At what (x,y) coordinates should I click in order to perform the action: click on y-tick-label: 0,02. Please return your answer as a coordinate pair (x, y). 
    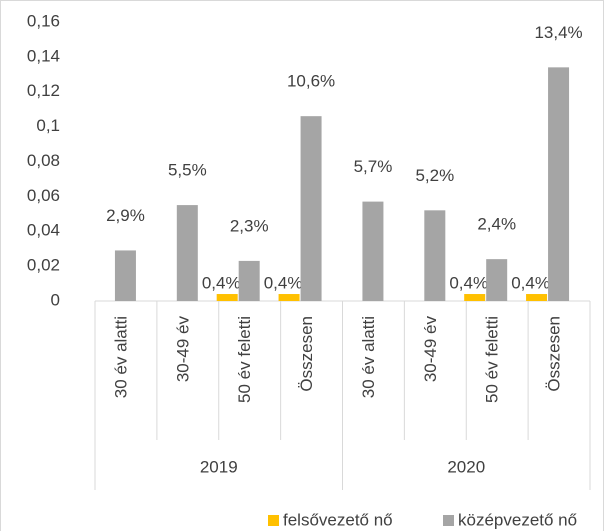
    Looking at the image, I should click on (43, 265).